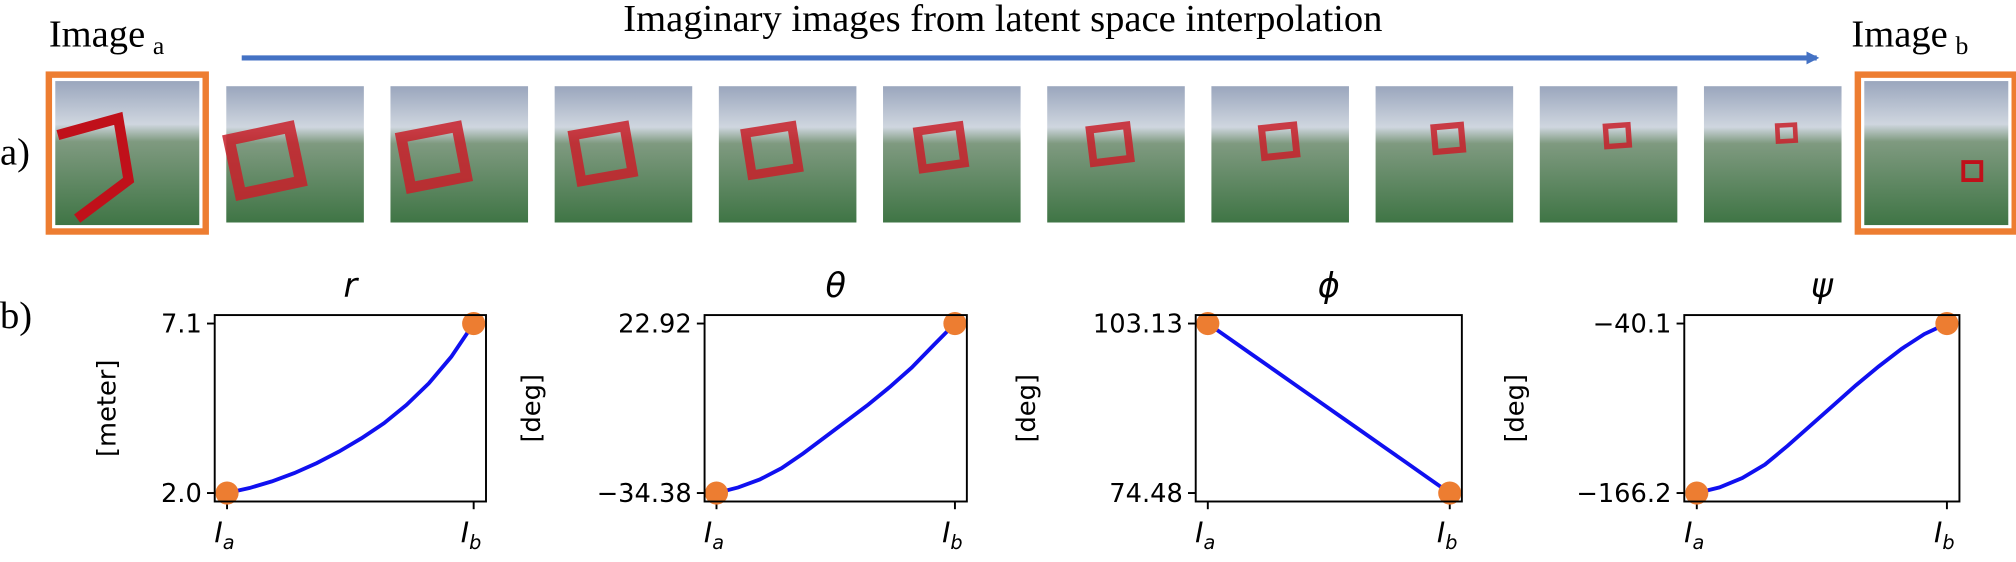  What do you see at coordinates (351, 285) in the screenshot?
I see `chart-title: r` at bounding box center [351, 285].